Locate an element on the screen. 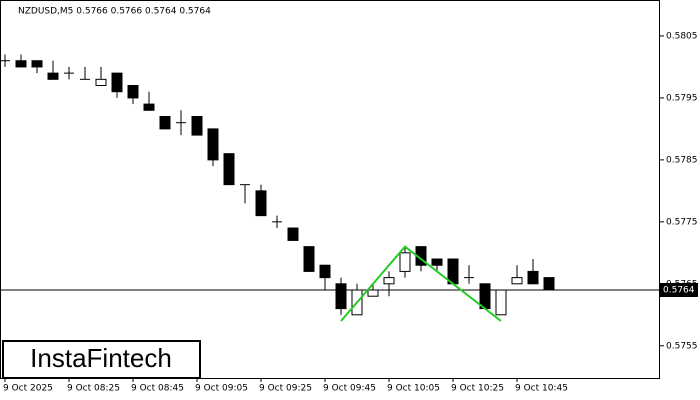  y-tick-label: 0.5795 is located at coordinates (682, 98).